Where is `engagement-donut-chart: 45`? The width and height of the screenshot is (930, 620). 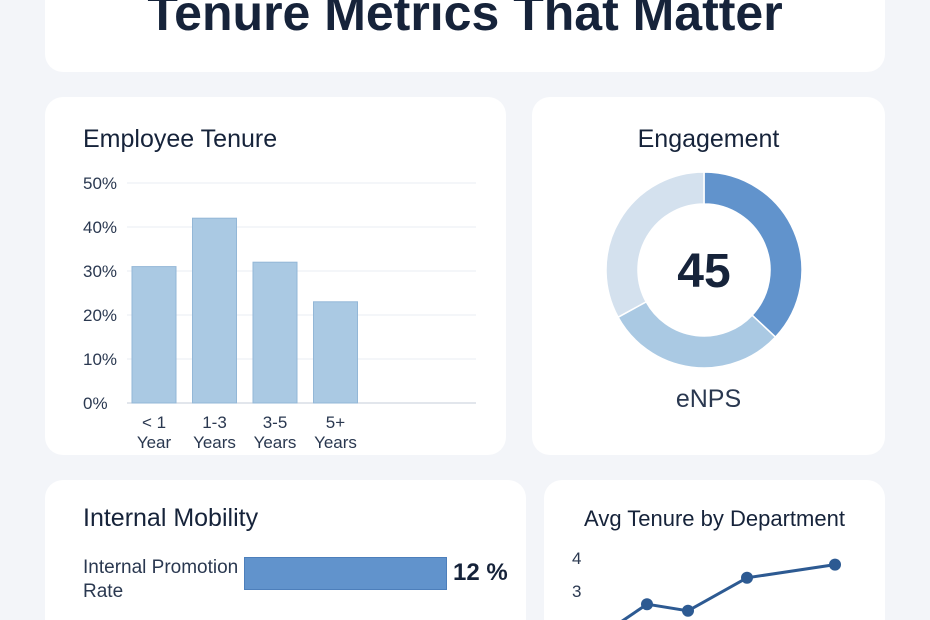
engagement-donut-chart: 45 is located at coordinates (704, 270).